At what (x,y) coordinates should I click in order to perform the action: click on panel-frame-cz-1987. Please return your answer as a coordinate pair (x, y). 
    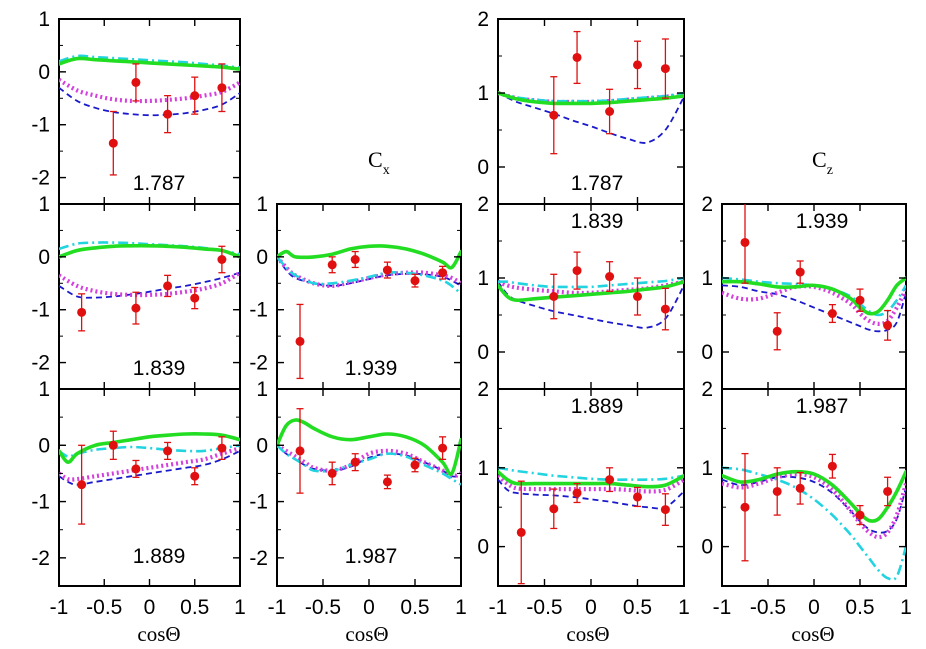
    Looking at the image, I should click on (814, 487).